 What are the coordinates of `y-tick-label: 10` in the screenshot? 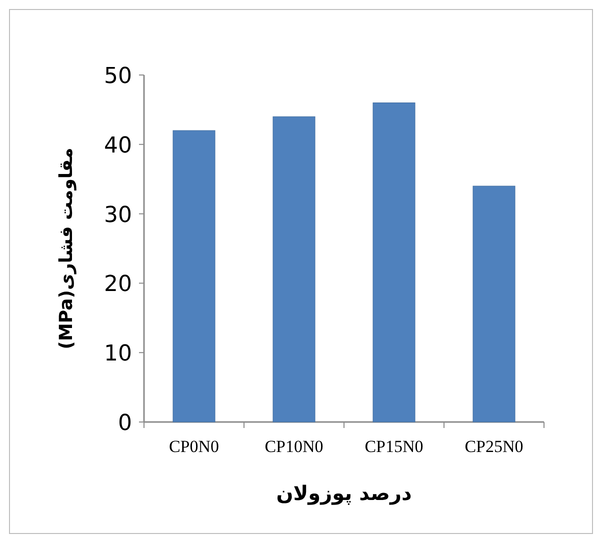 It's located at (118, 354).